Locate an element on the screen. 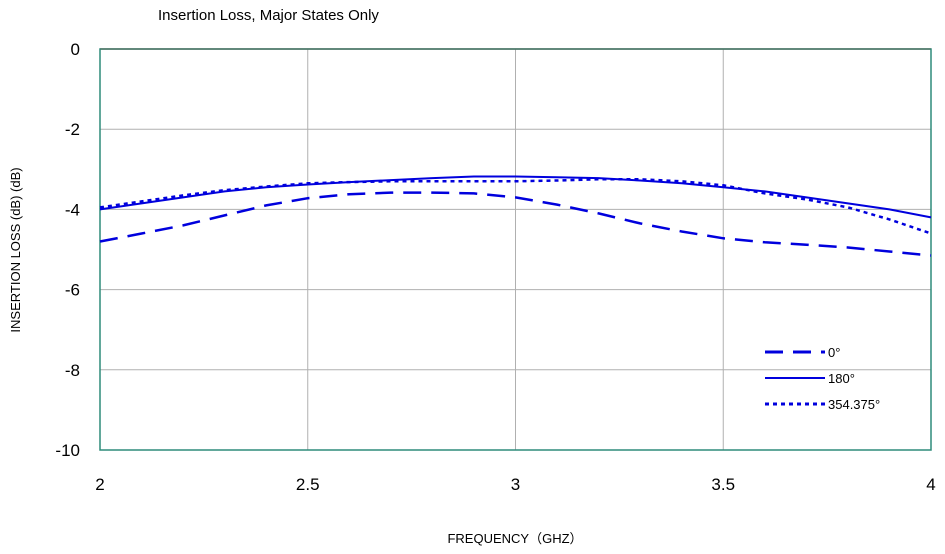  legend: 0° 180° 354.375° is located at coordinates (822, 378).